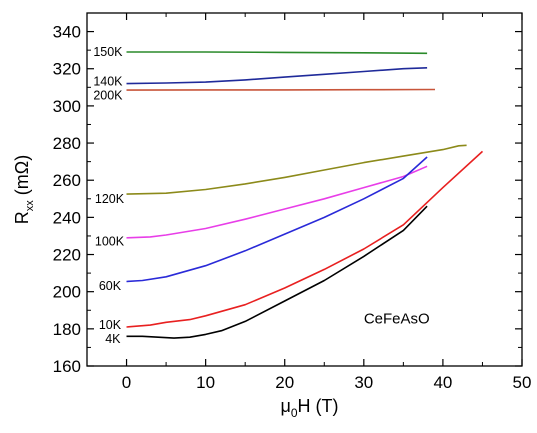 Image resolution: width=537 pixels, height=433 pixels. What do you see at coordinates (110, 286) in the screenshot?
I see `series-label-60k: 60K` at bounding box center [110, 286].